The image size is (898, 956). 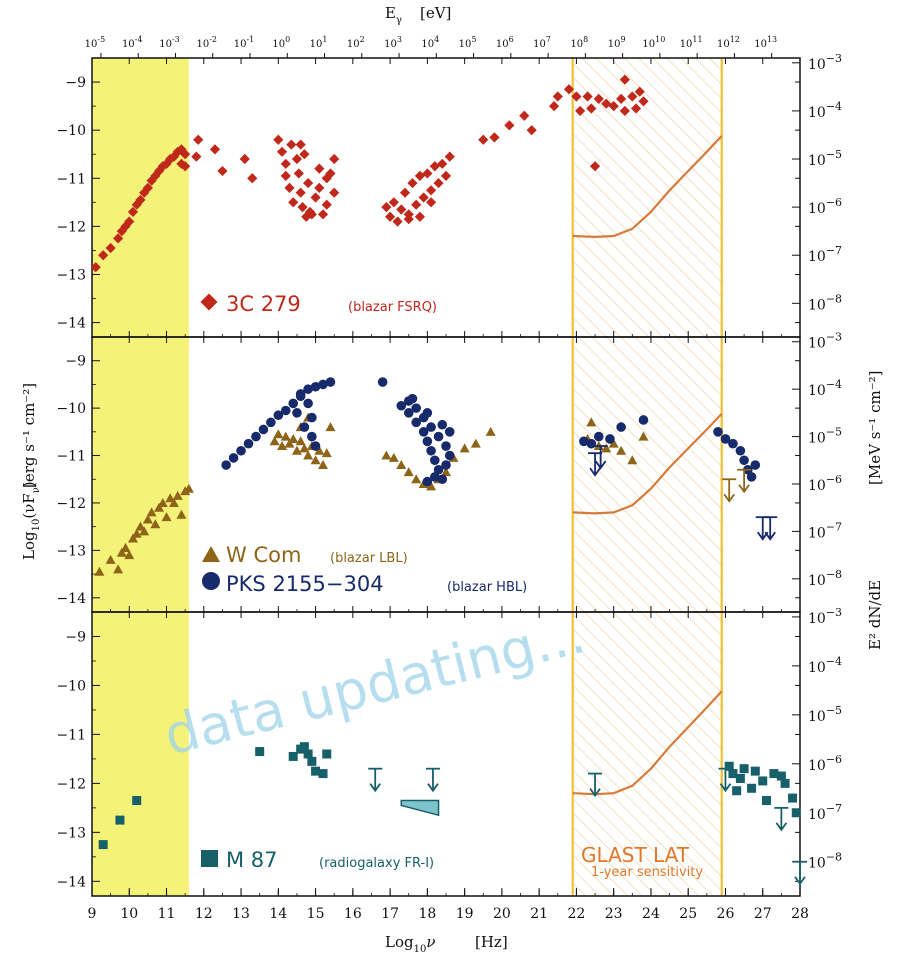 What do you see at coordinates (491, 942) in the screenshot?
I see `x-axis-unit: [Hz]` at bounding box center [491, 942].